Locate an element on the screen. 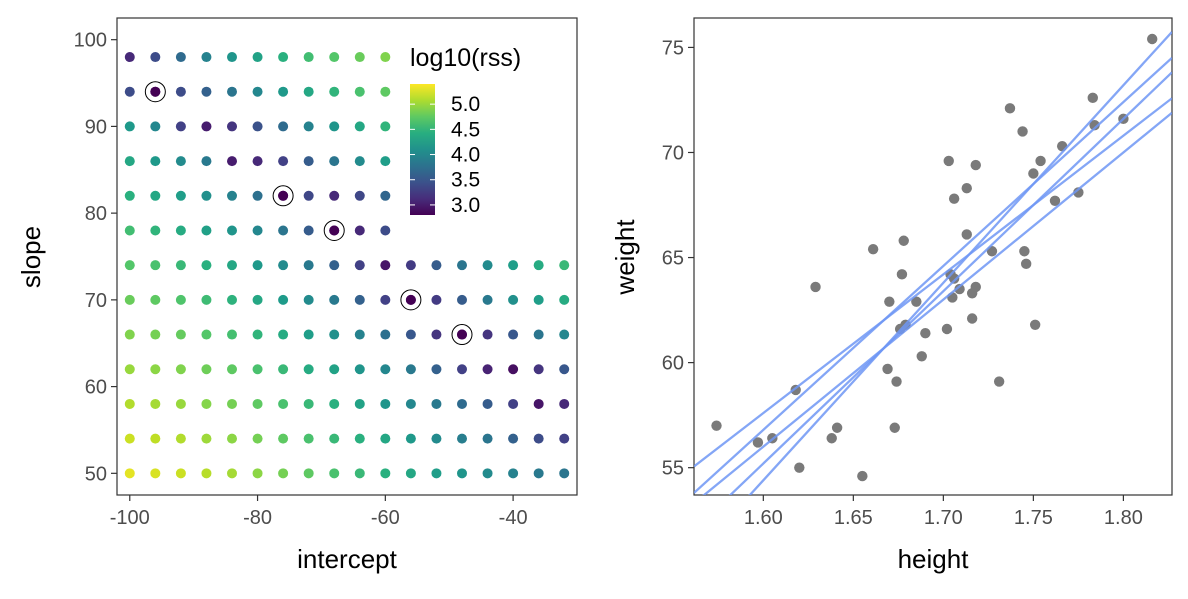 This screenshot has height=599, width=1188. right-x-axis-title: height is located at coordinates (934, 559).